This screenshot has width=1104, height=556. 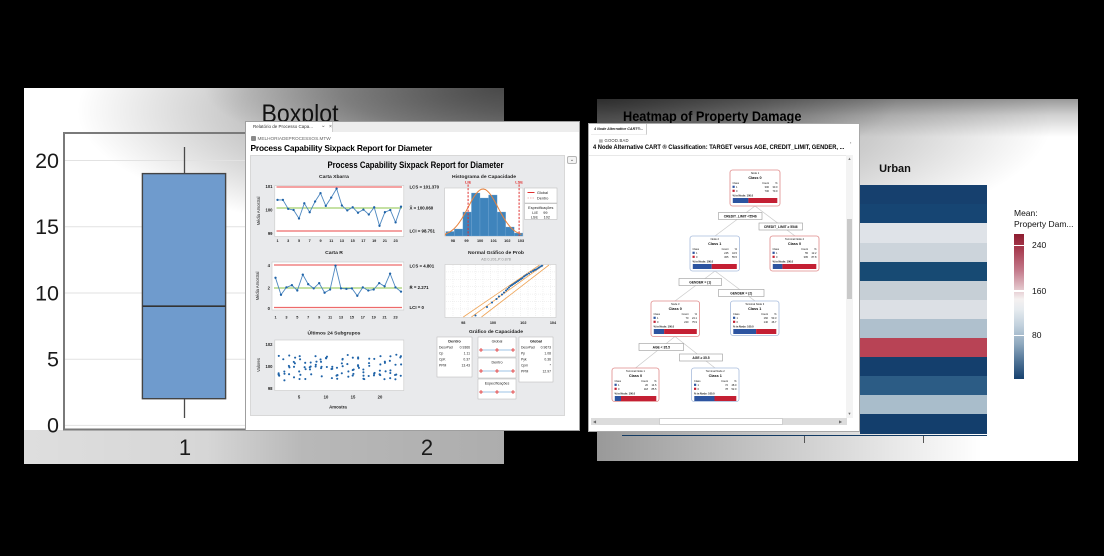 What do you see at coordinates (735, 253) in the screenshot?
I see `svg-text: 44.5` at bounding box center [735, 253].